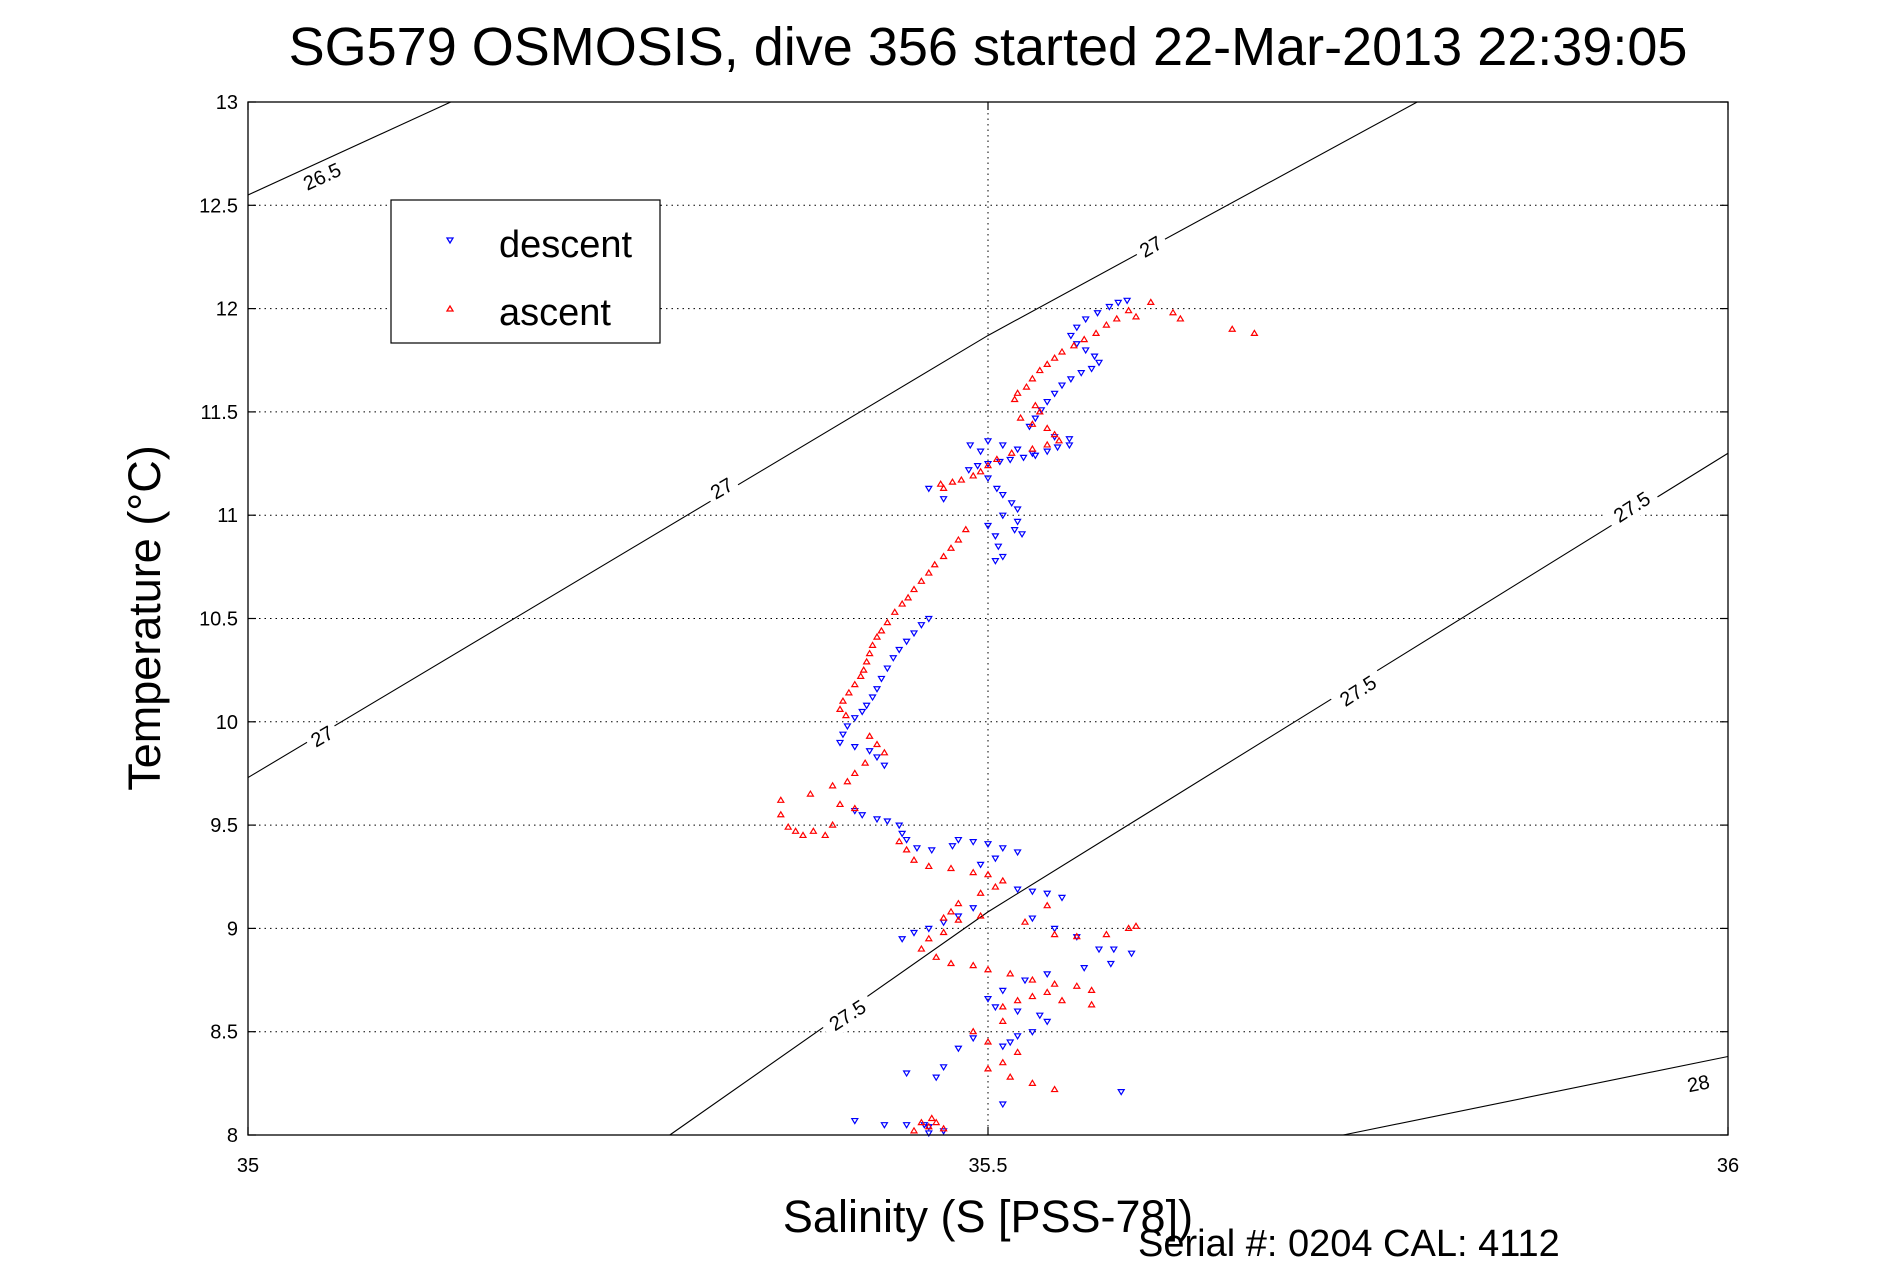 This screenshot has width=1891, height=1262. What do you see at coordinates (322, 176) in the screenshot?
I see `contour-label-gap` at bounding box center [322, 176].